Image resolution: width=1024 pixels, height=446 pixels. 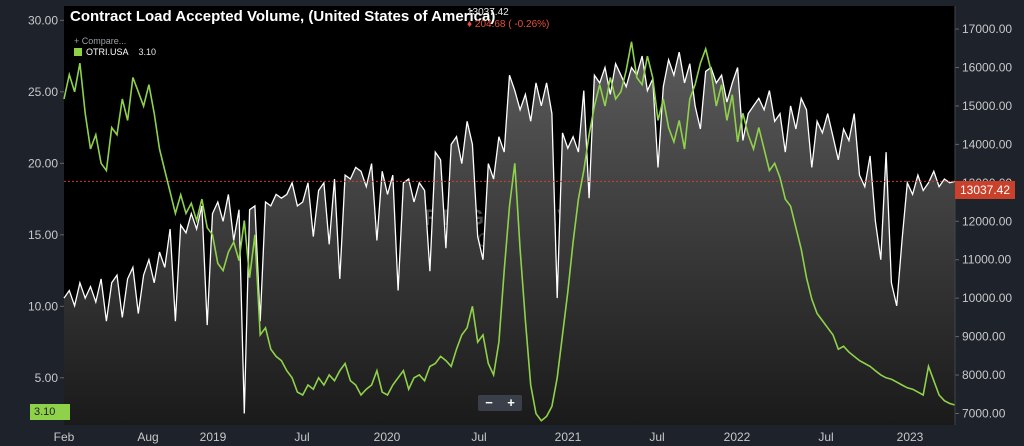 I want to click on right-tick-label: 12000.00, so click(x=987, y=221).